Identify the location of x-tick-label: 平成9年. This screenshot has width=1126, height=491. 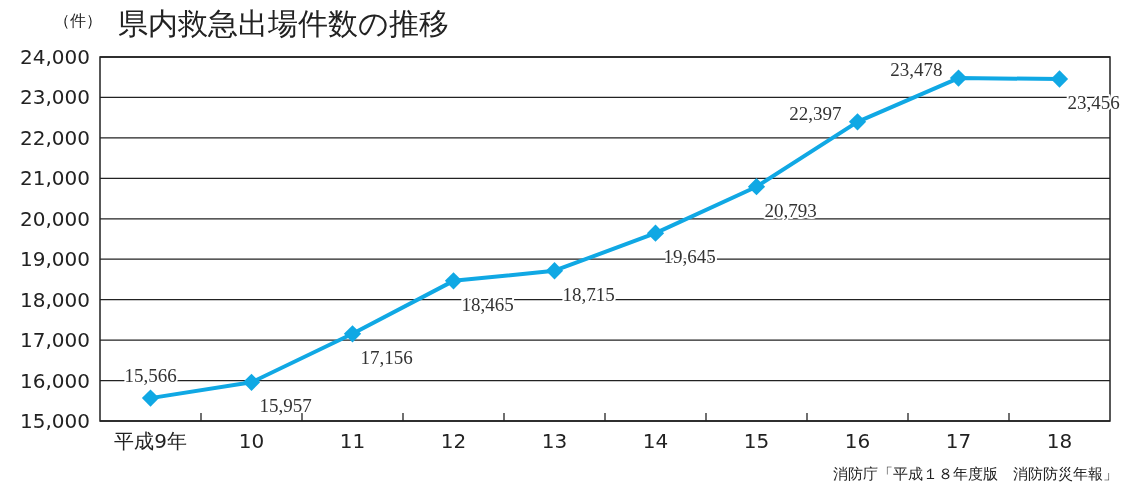
(150, 441).